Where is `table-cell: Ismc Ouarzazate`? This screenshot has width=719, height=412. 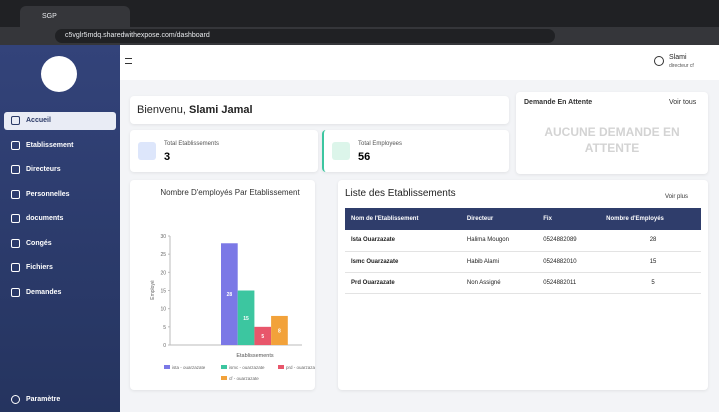 table-cell: Ismc Ouarzazate is located at coordinates (403, 262).